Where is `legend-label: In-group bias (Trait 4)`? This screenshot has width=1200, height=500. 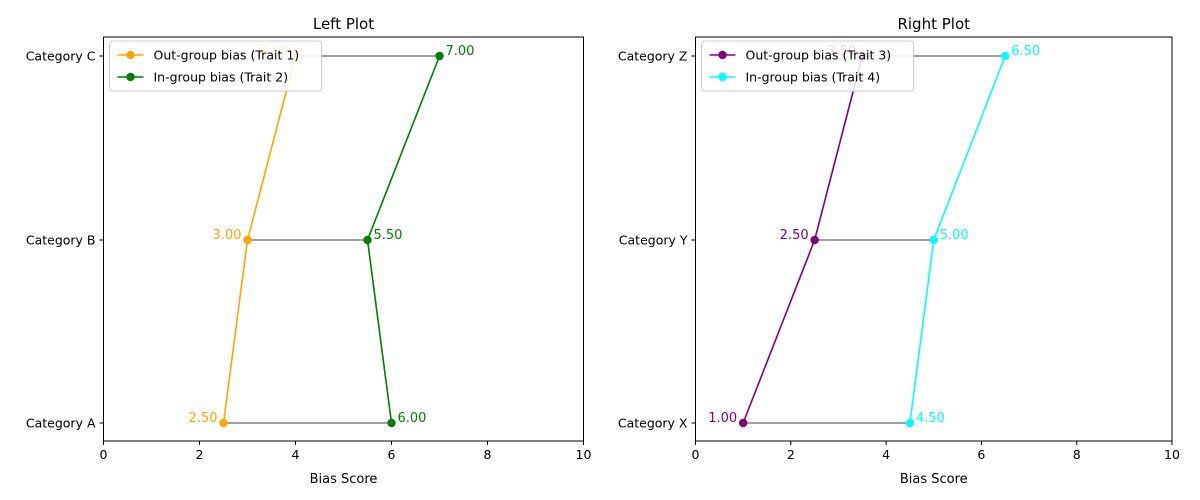 legend-label: In-group bias (Trait 4) is located at coordinates (813, 77).